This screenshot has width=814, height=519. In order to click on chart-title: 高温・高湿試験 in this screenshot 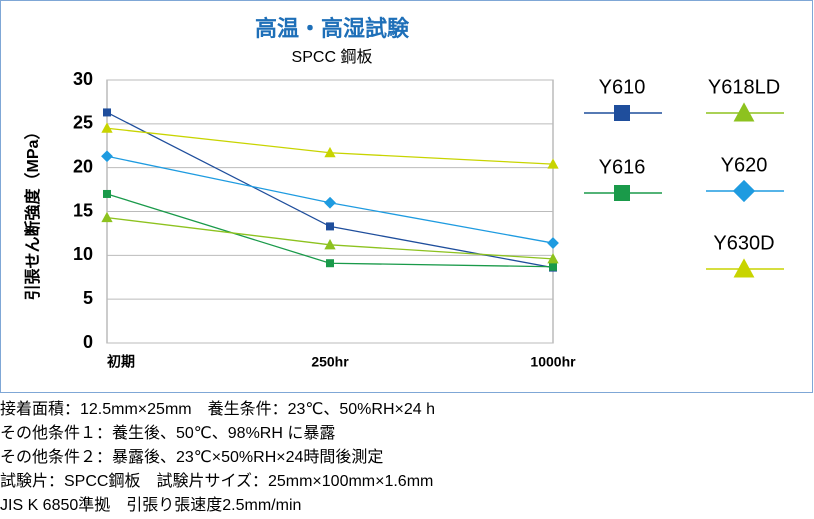, I will do `click(332, 28)`.